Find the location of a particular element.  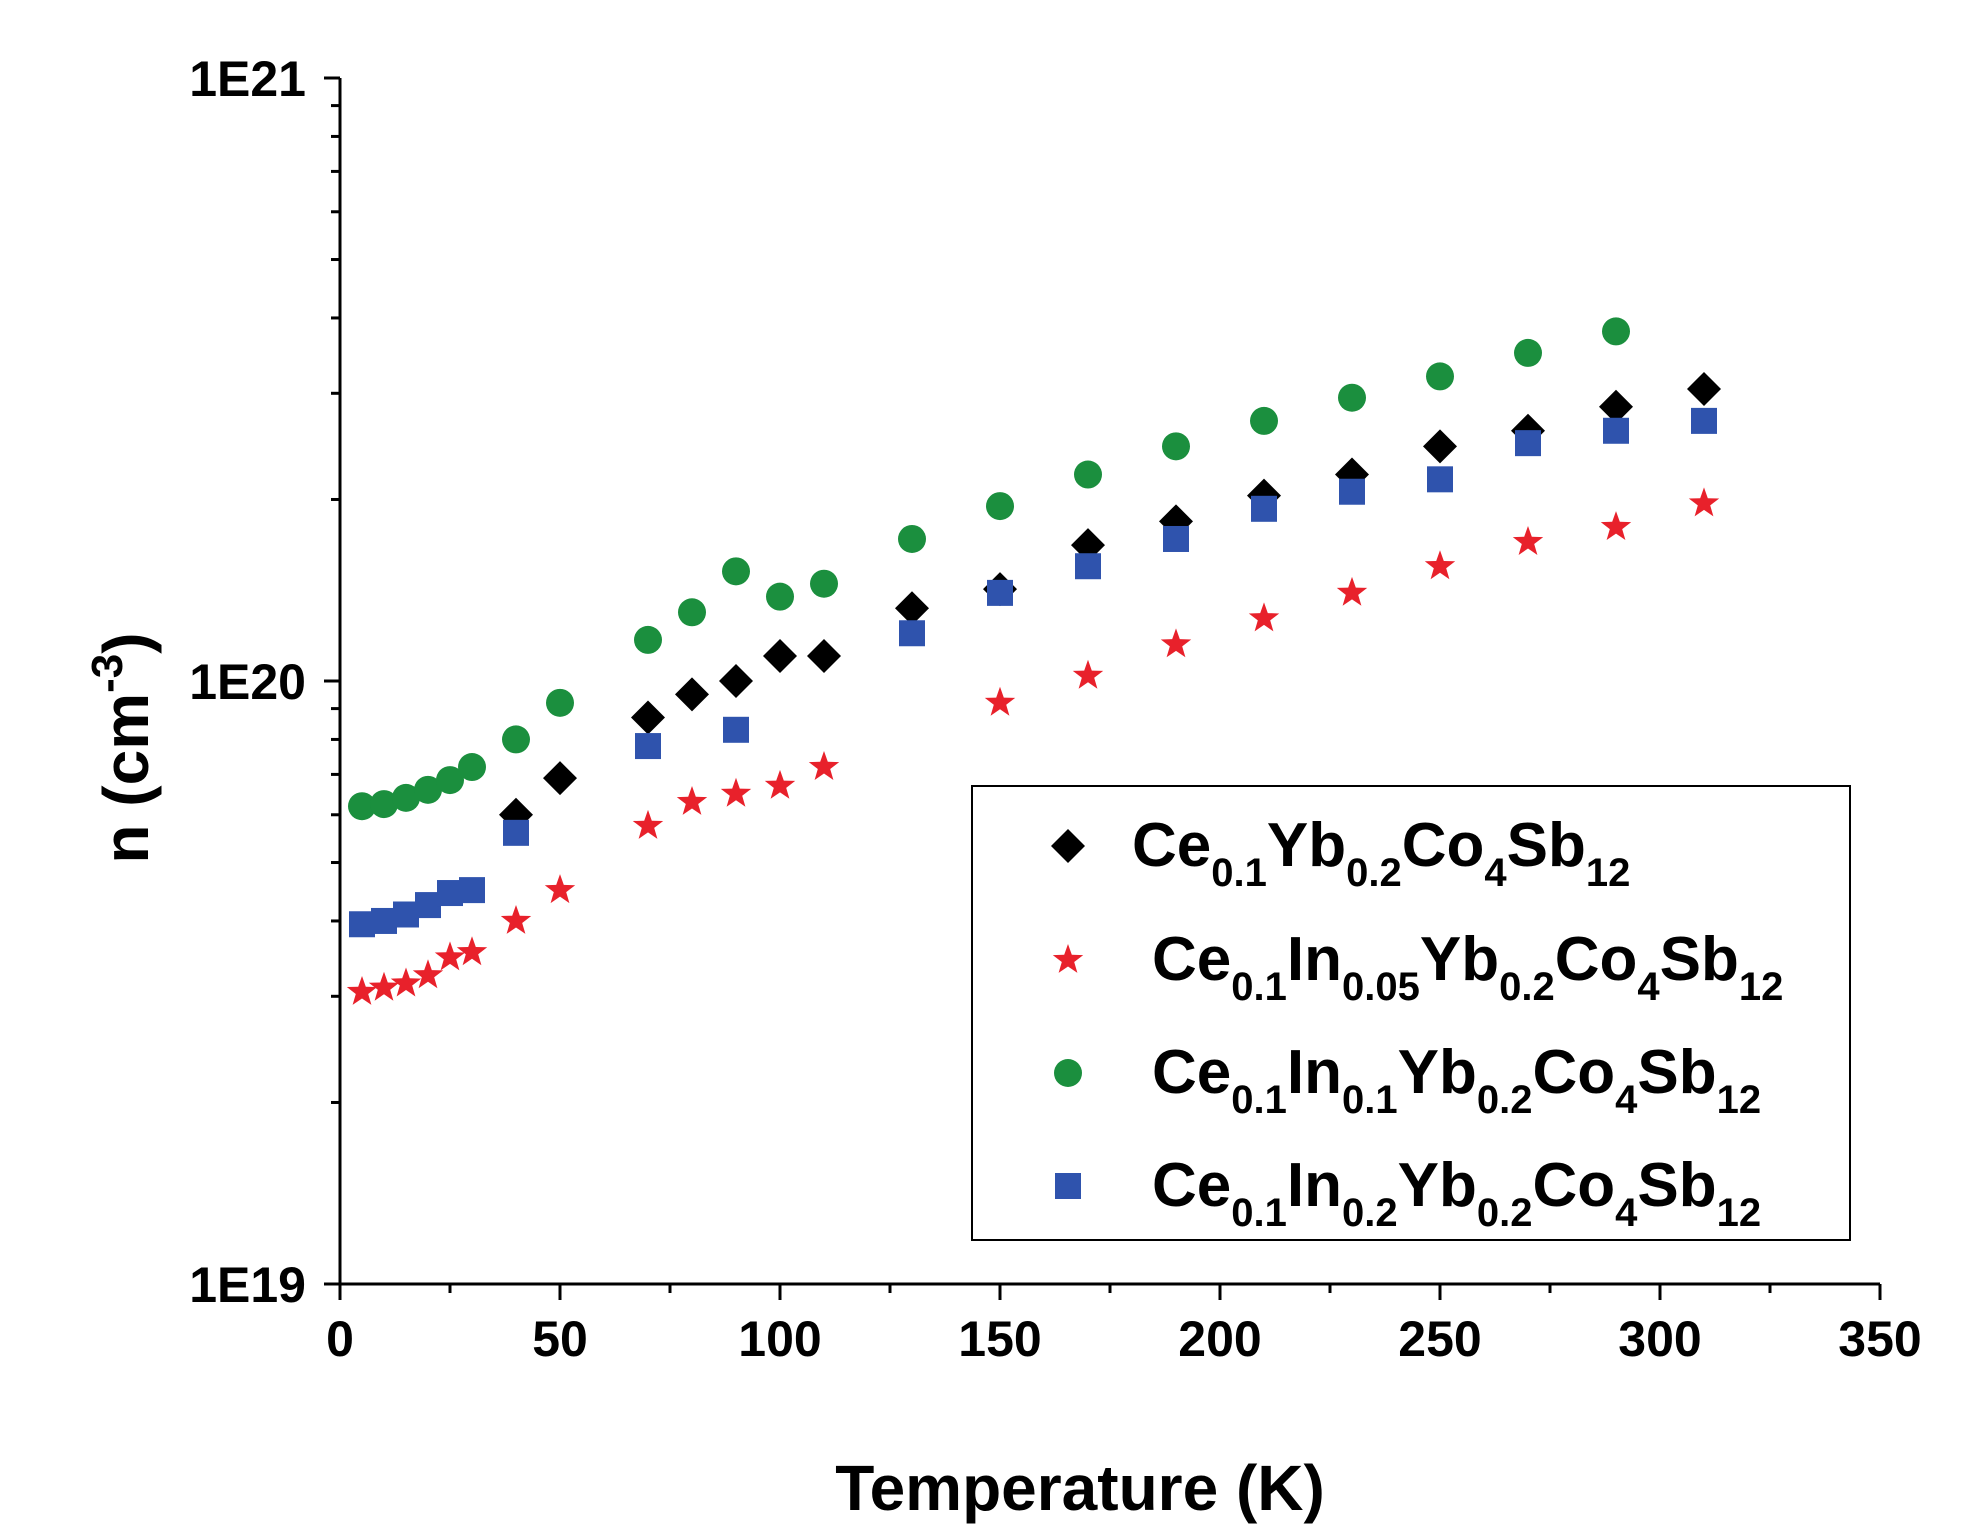

y-axis-title-base: n (cm is located at coordinates (126, 778).